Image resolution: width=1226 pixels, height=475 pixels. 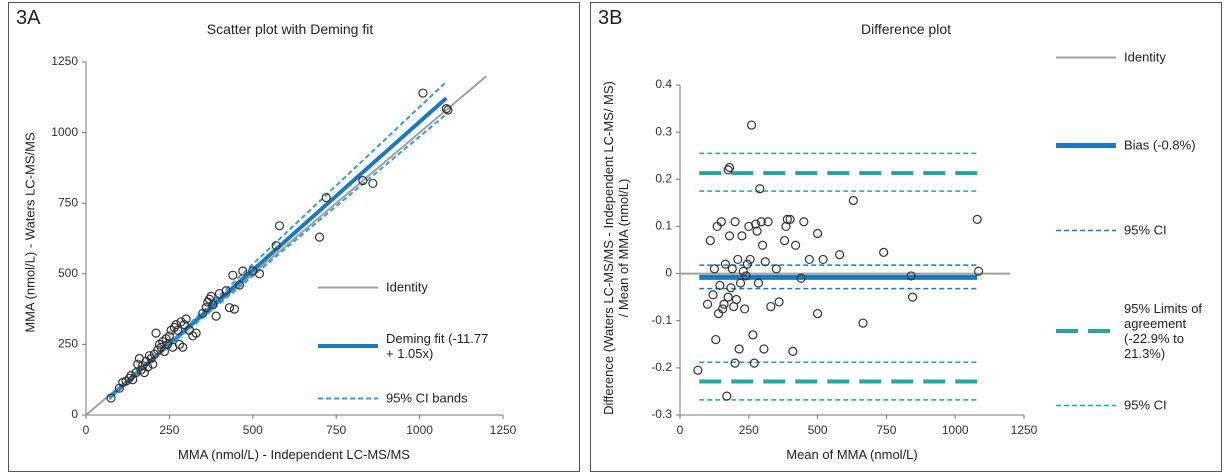 I want to click on y-tick-label: 0.4, so click(x=663, y=84).